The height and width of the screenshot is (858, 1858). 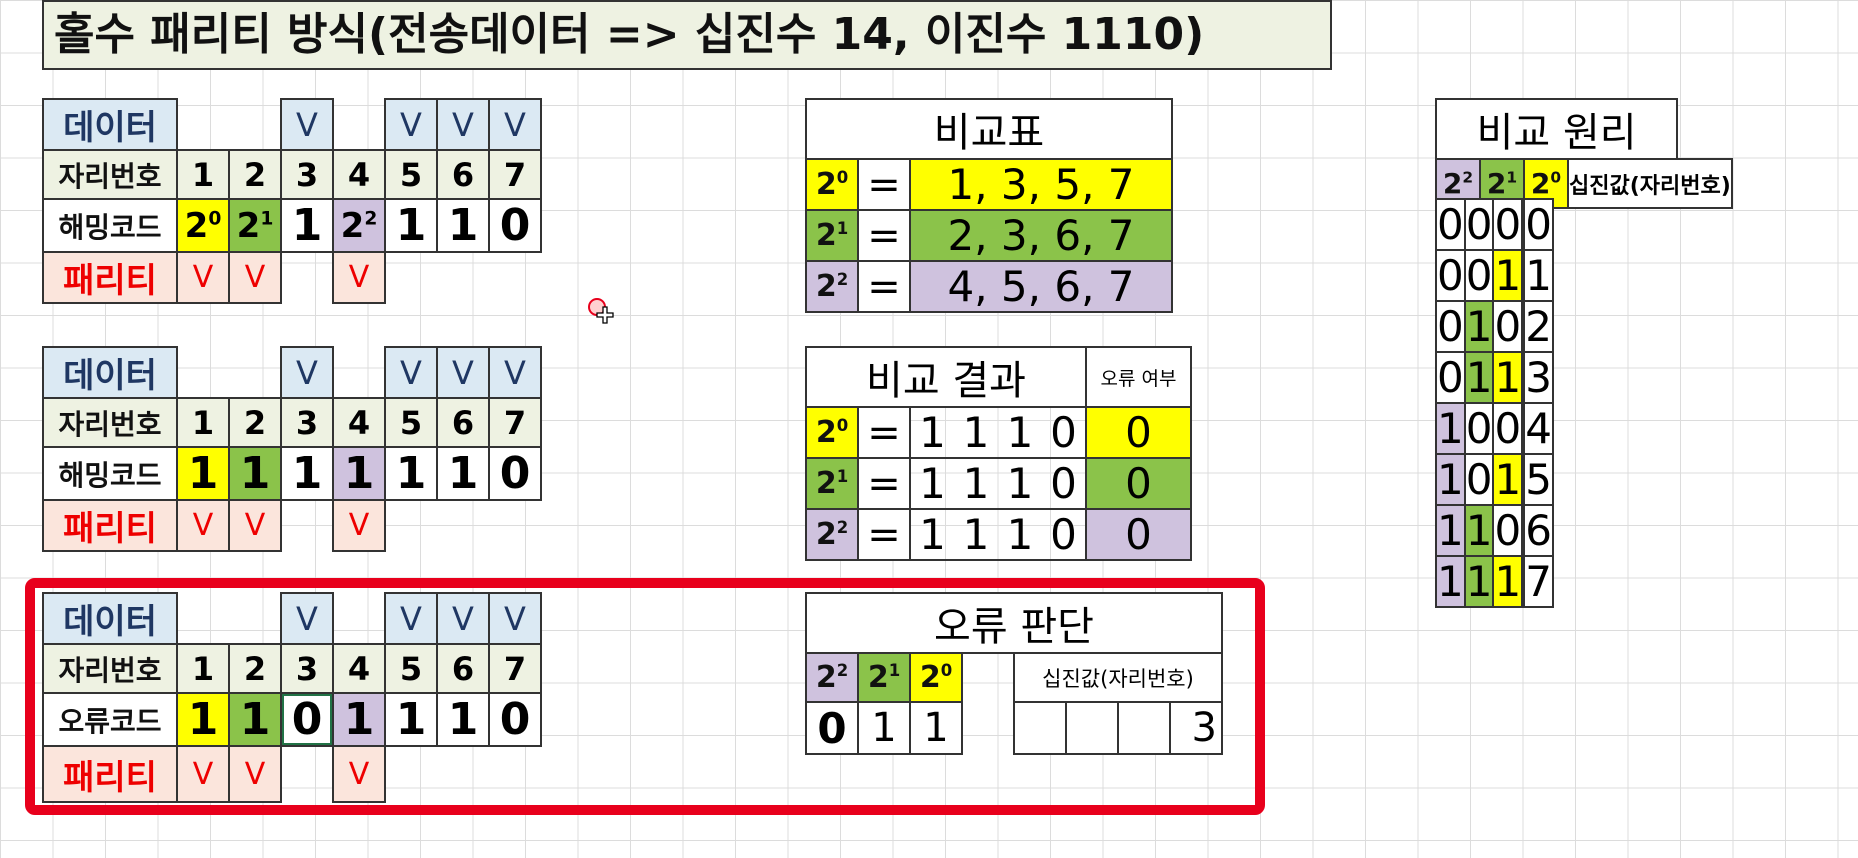 I want to click on power-header: 22, so click(x=832, y=677).